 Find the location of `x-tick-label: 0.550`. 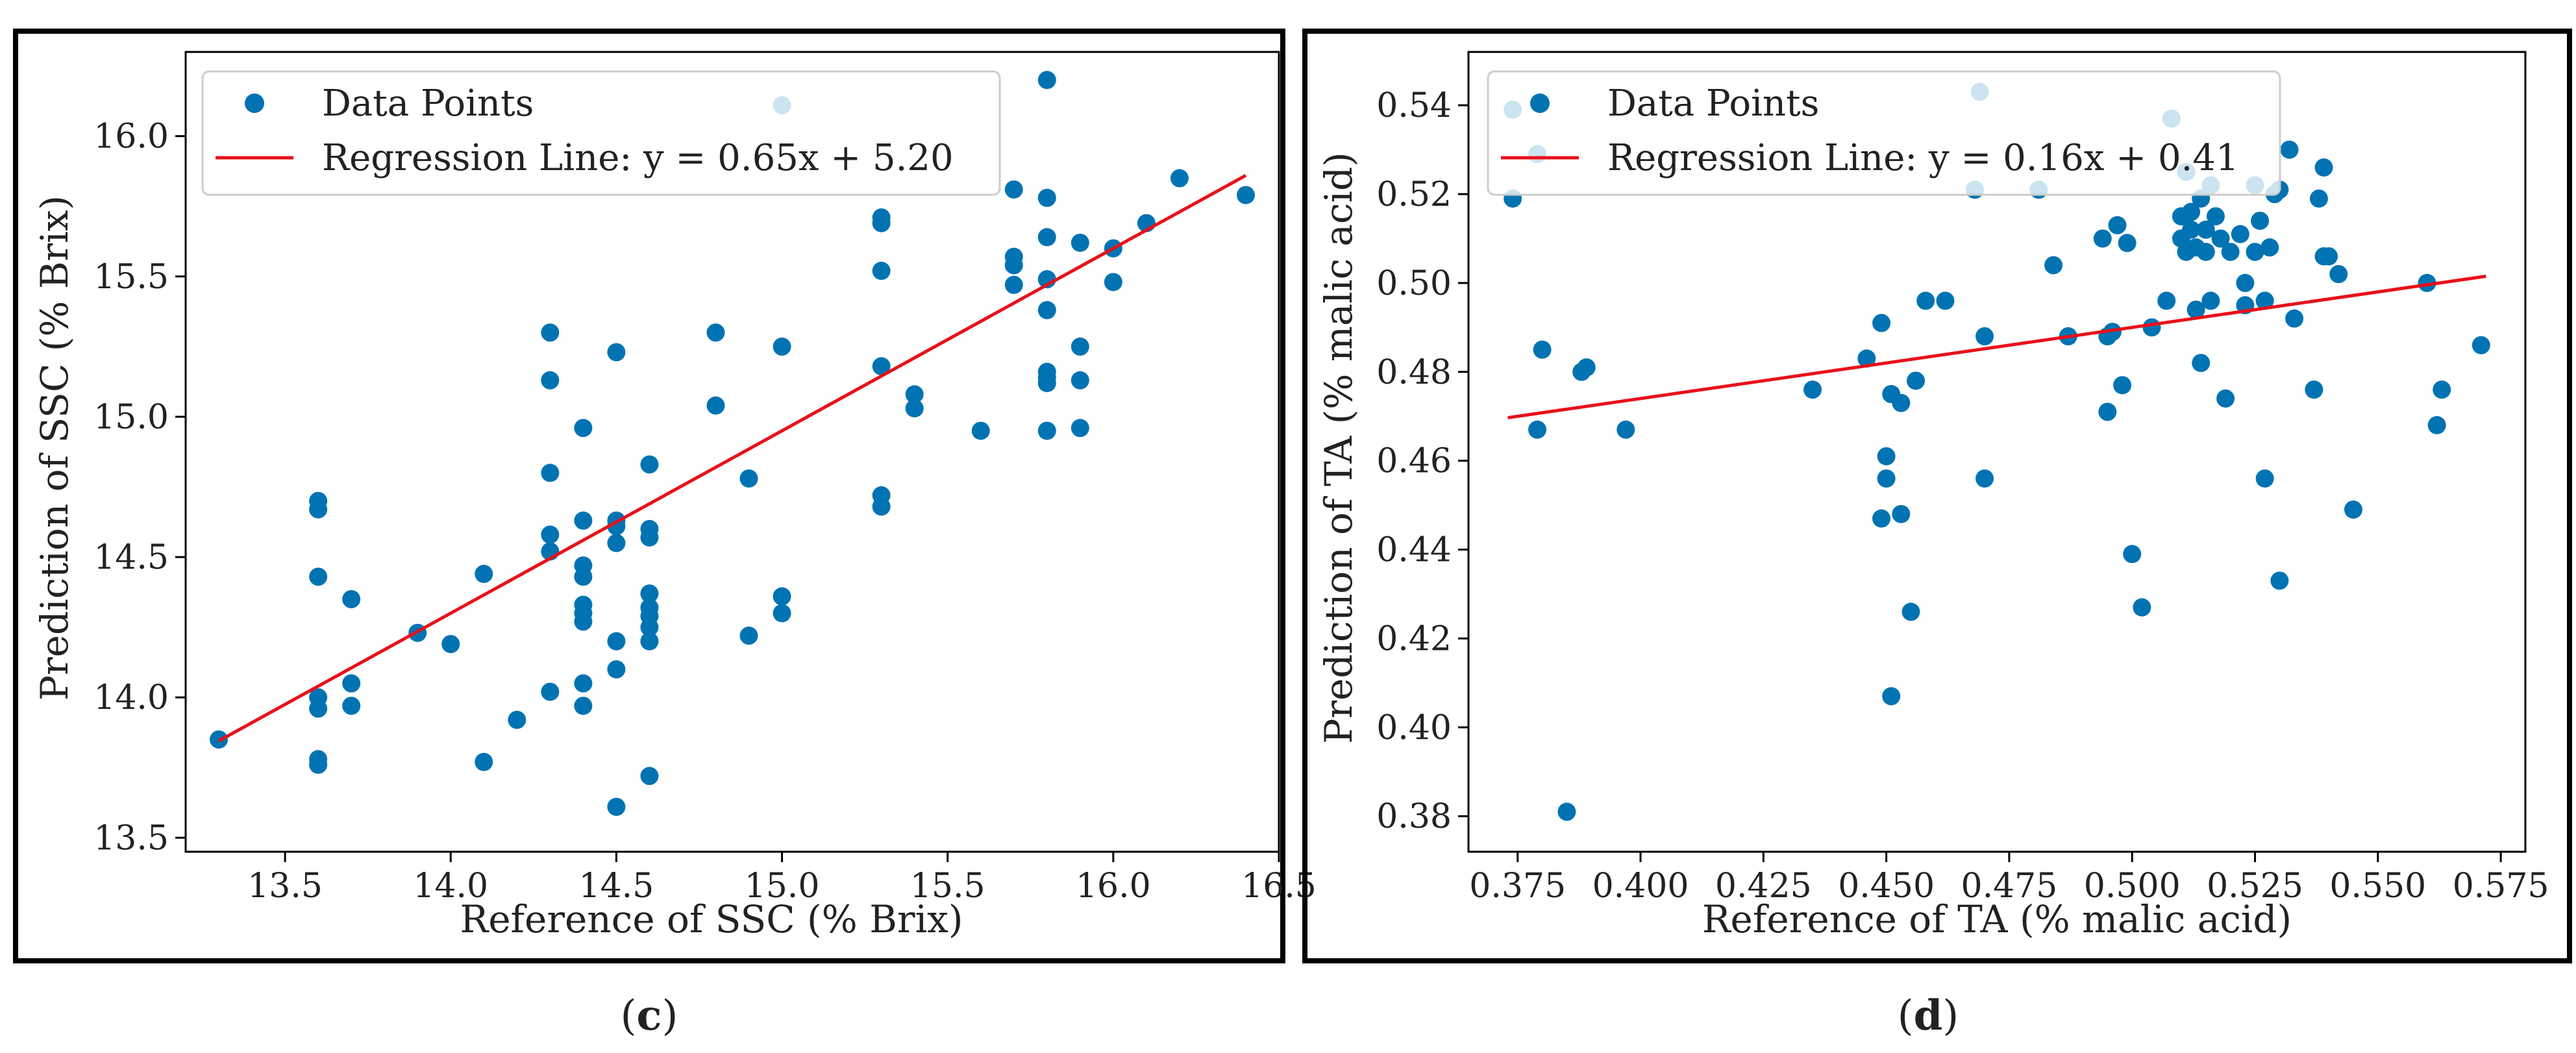

x-tick-label: 0.550 is located at coordinates (2377, 887).